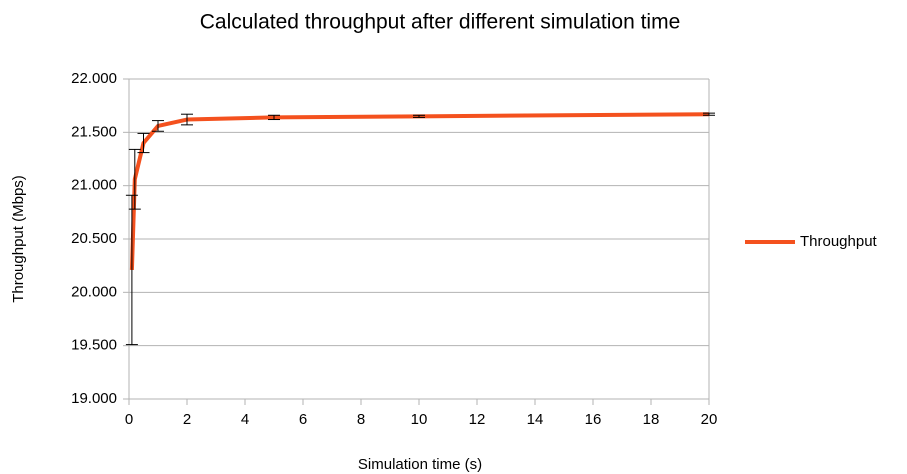 This screenshot has height=474, width=907. What do you see at coordinates (839, 241) in the screenshot?
I see `legend-label: Throughput` at bounding box center [839, 241].